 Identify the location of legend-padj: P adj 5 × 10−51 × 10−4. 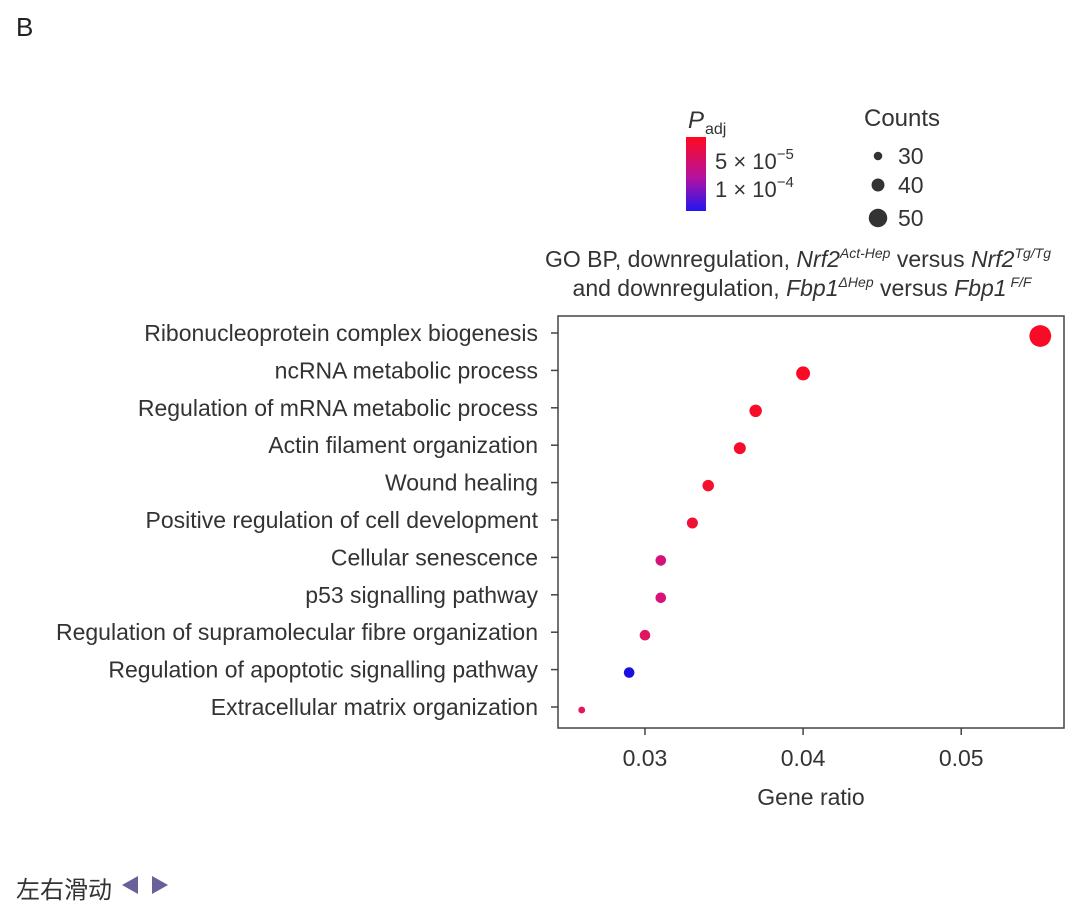
(740, 159).